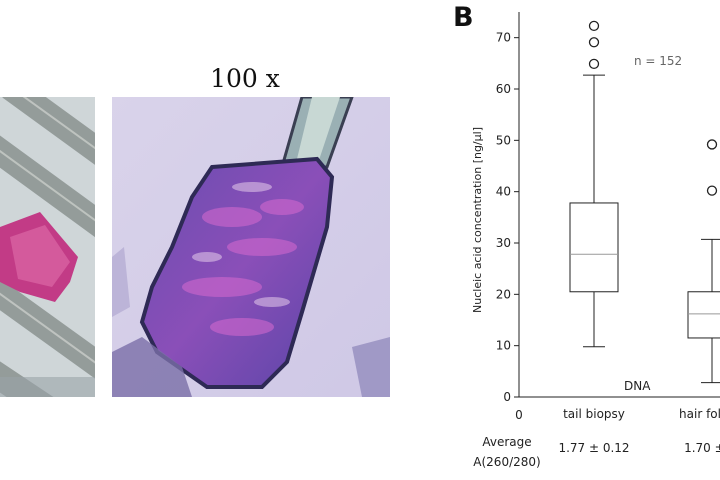  I want to click on y-tick-label: 30, so click(503, 243).